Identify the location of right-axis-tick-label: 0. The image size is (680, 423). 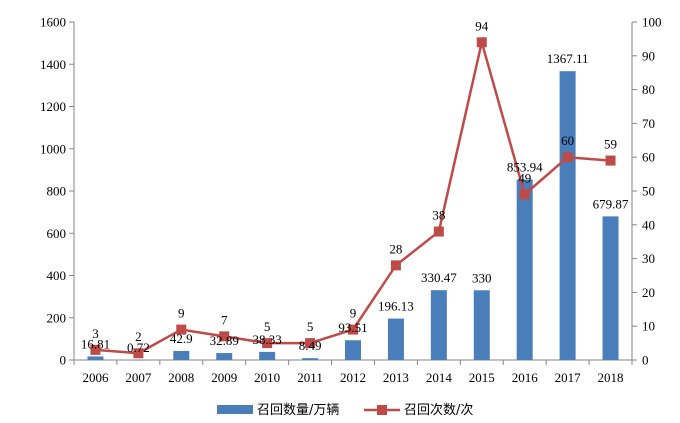
(645, 360).